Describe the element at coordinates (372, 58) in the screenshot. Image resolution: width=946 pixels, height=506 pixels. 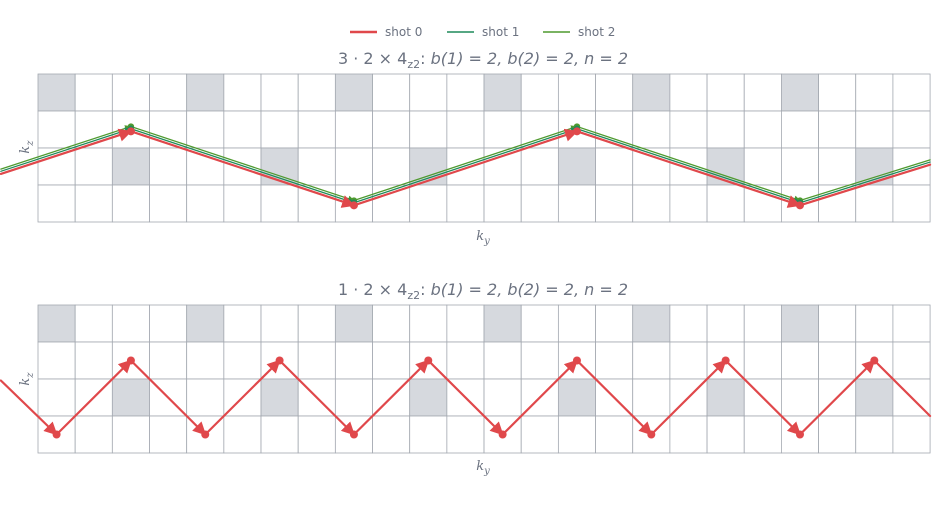
I see `panel-top-title-main: 3 · 2 × 4` at that location.